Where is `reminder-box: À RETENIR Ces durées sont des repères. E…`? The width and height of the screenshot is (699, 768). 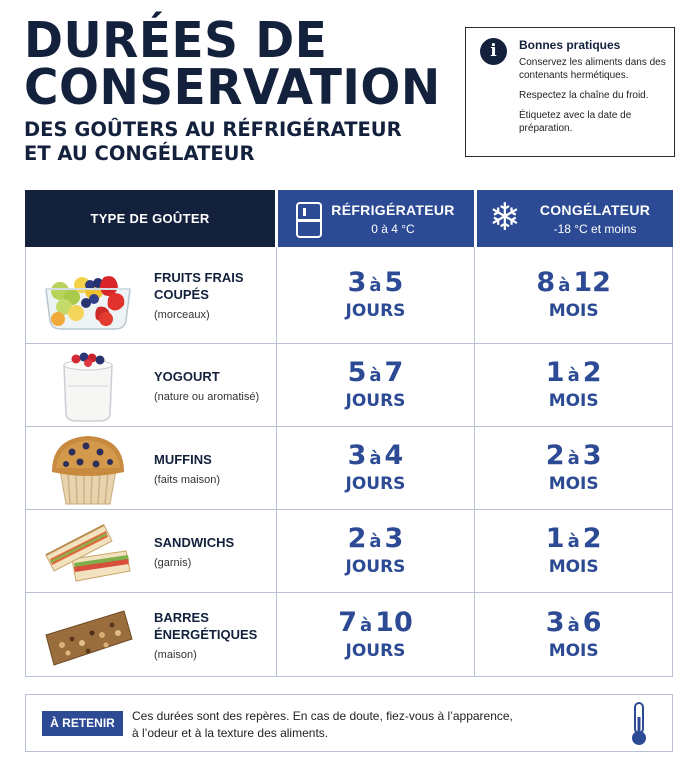 reminder-box: À RETENIR Ces durées sont des repères. E… is located at coordinates (349, 723).